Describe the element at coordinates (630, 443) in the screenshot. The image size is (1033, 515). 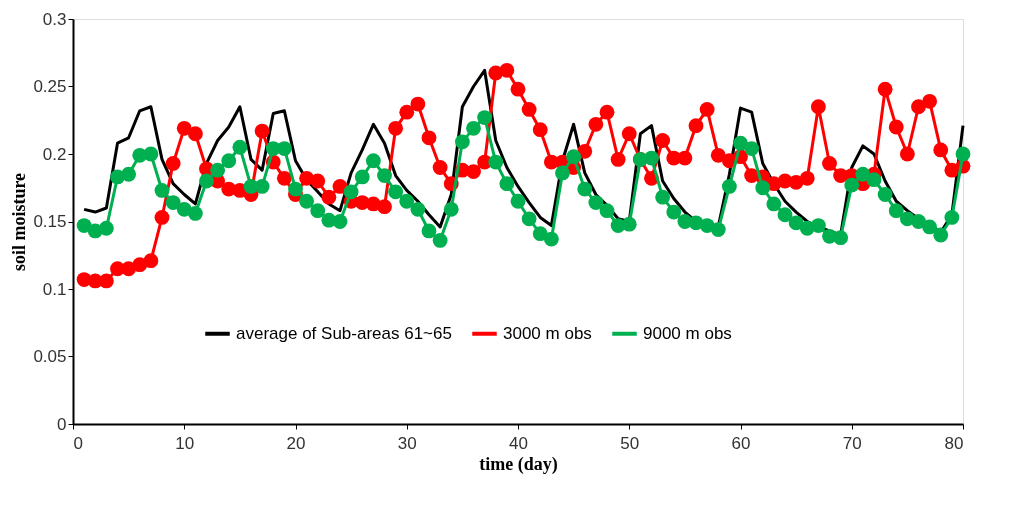
I see `x-tick-label: 50` at that location.